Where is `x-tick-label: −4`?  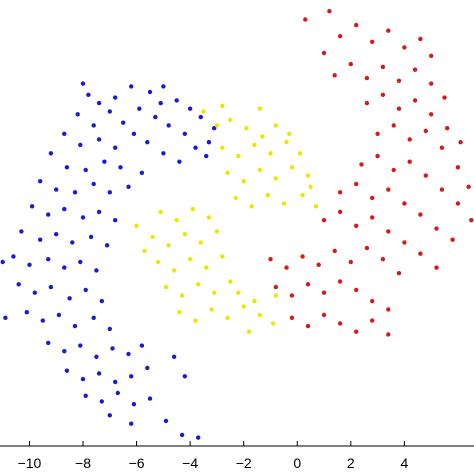
x-tick-label: −4 is located at coordinates (190, 463).